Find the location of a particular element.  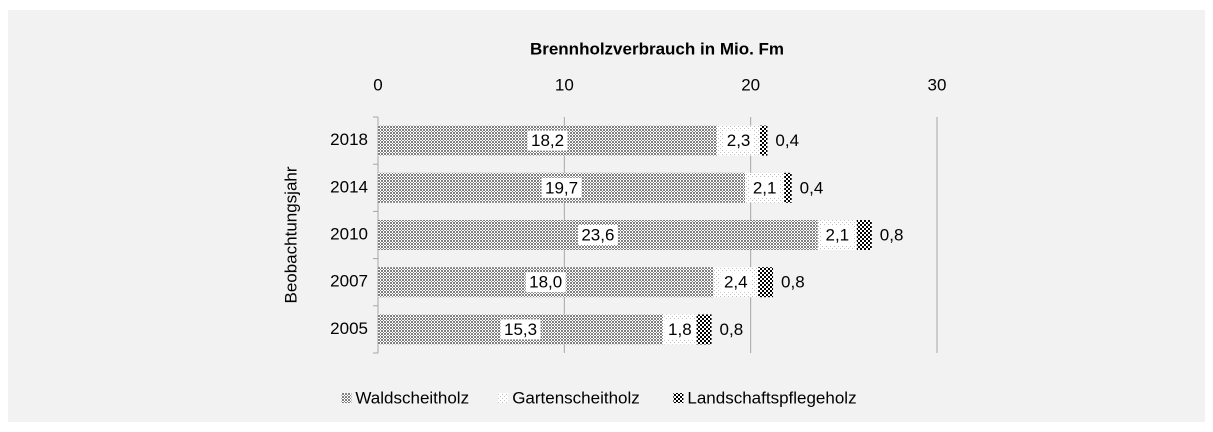

data-label: 19,7 is located at coordinates (561, 187).